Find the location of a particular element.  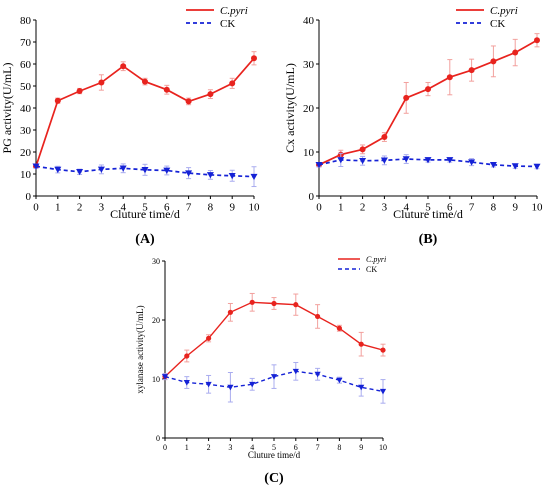

y-tick-label: 70 is located at coordinates (26, 43).